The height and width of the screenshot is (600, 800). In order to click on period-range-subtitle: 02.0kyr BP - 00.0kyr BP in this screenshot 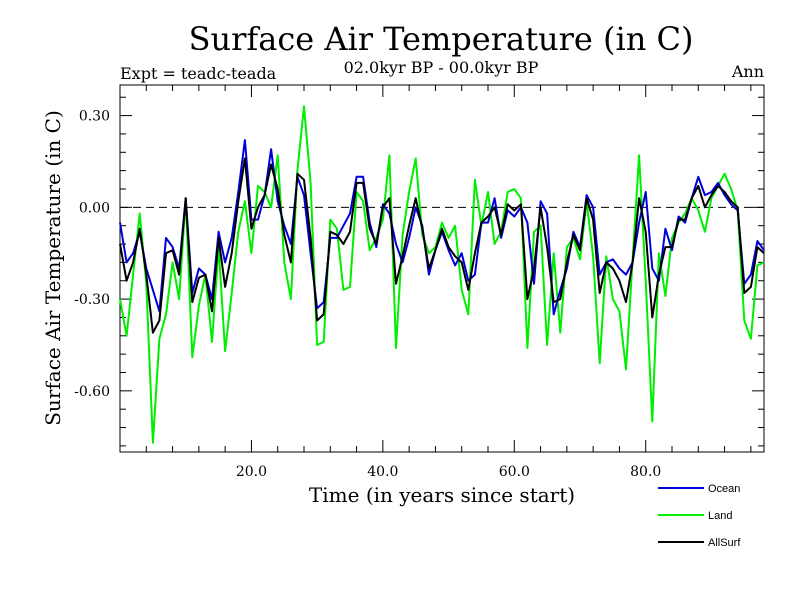, I will do `click(441, 67)`.